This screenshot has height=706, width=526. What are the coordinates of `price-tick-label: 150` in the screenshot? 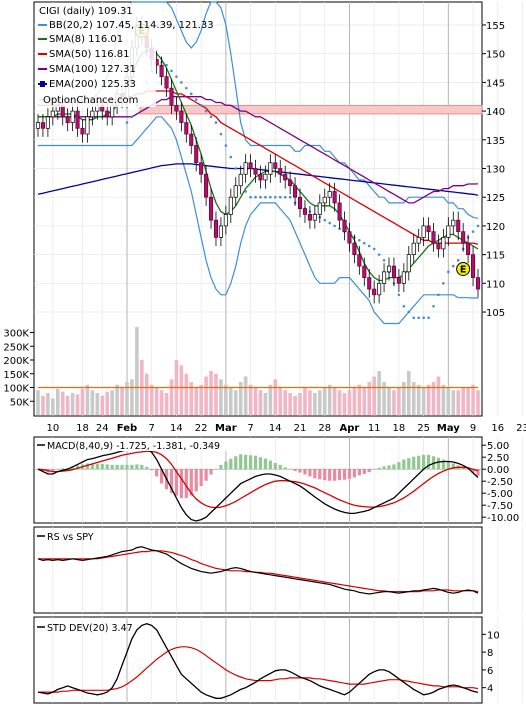 It's located at (495, 55).